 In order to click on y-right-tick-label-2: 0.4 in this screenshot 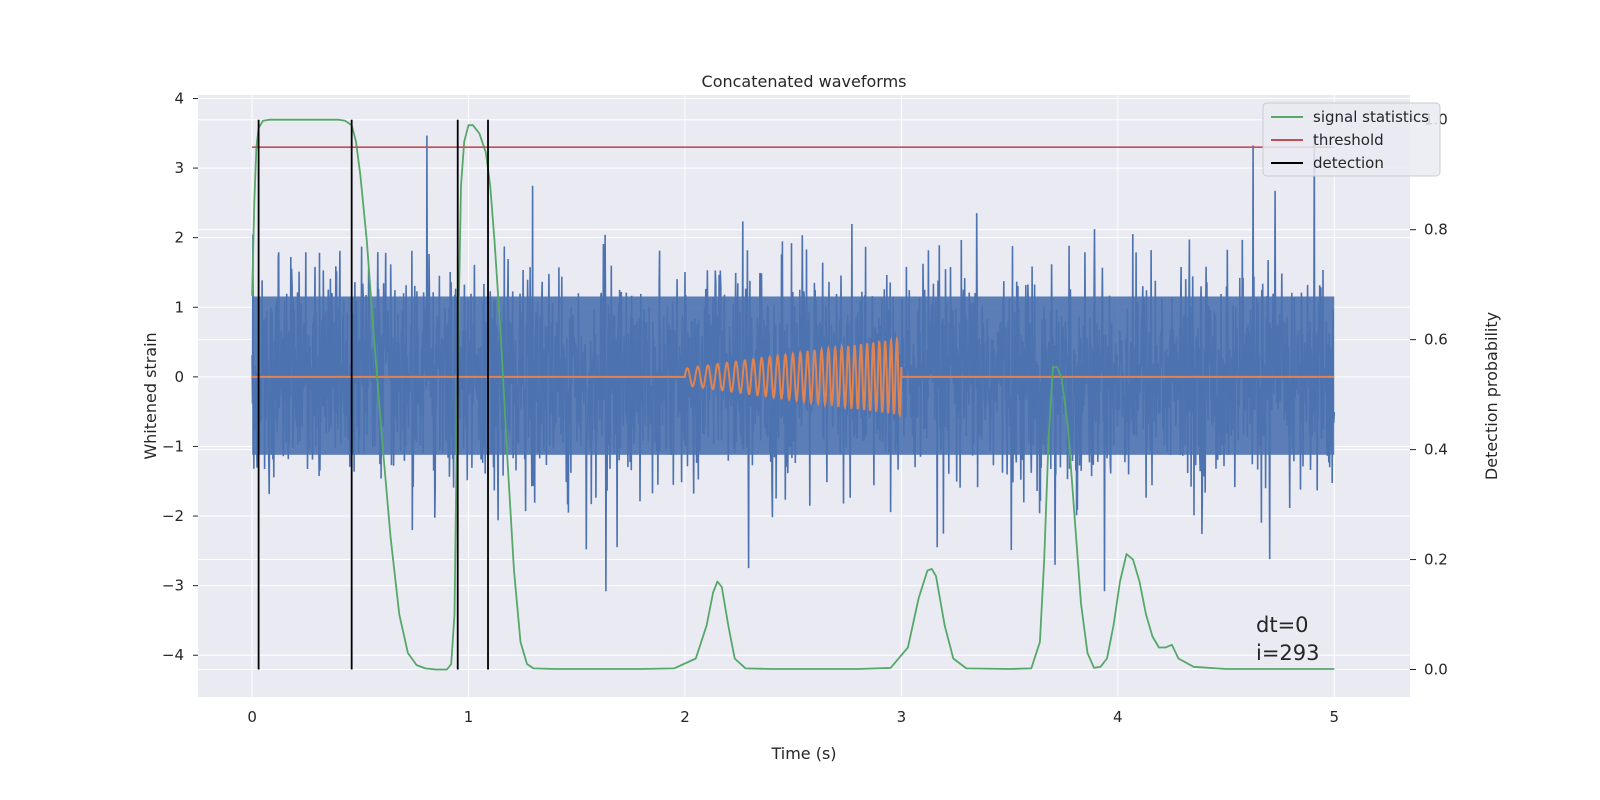, I will do `click(1436, 450)`.